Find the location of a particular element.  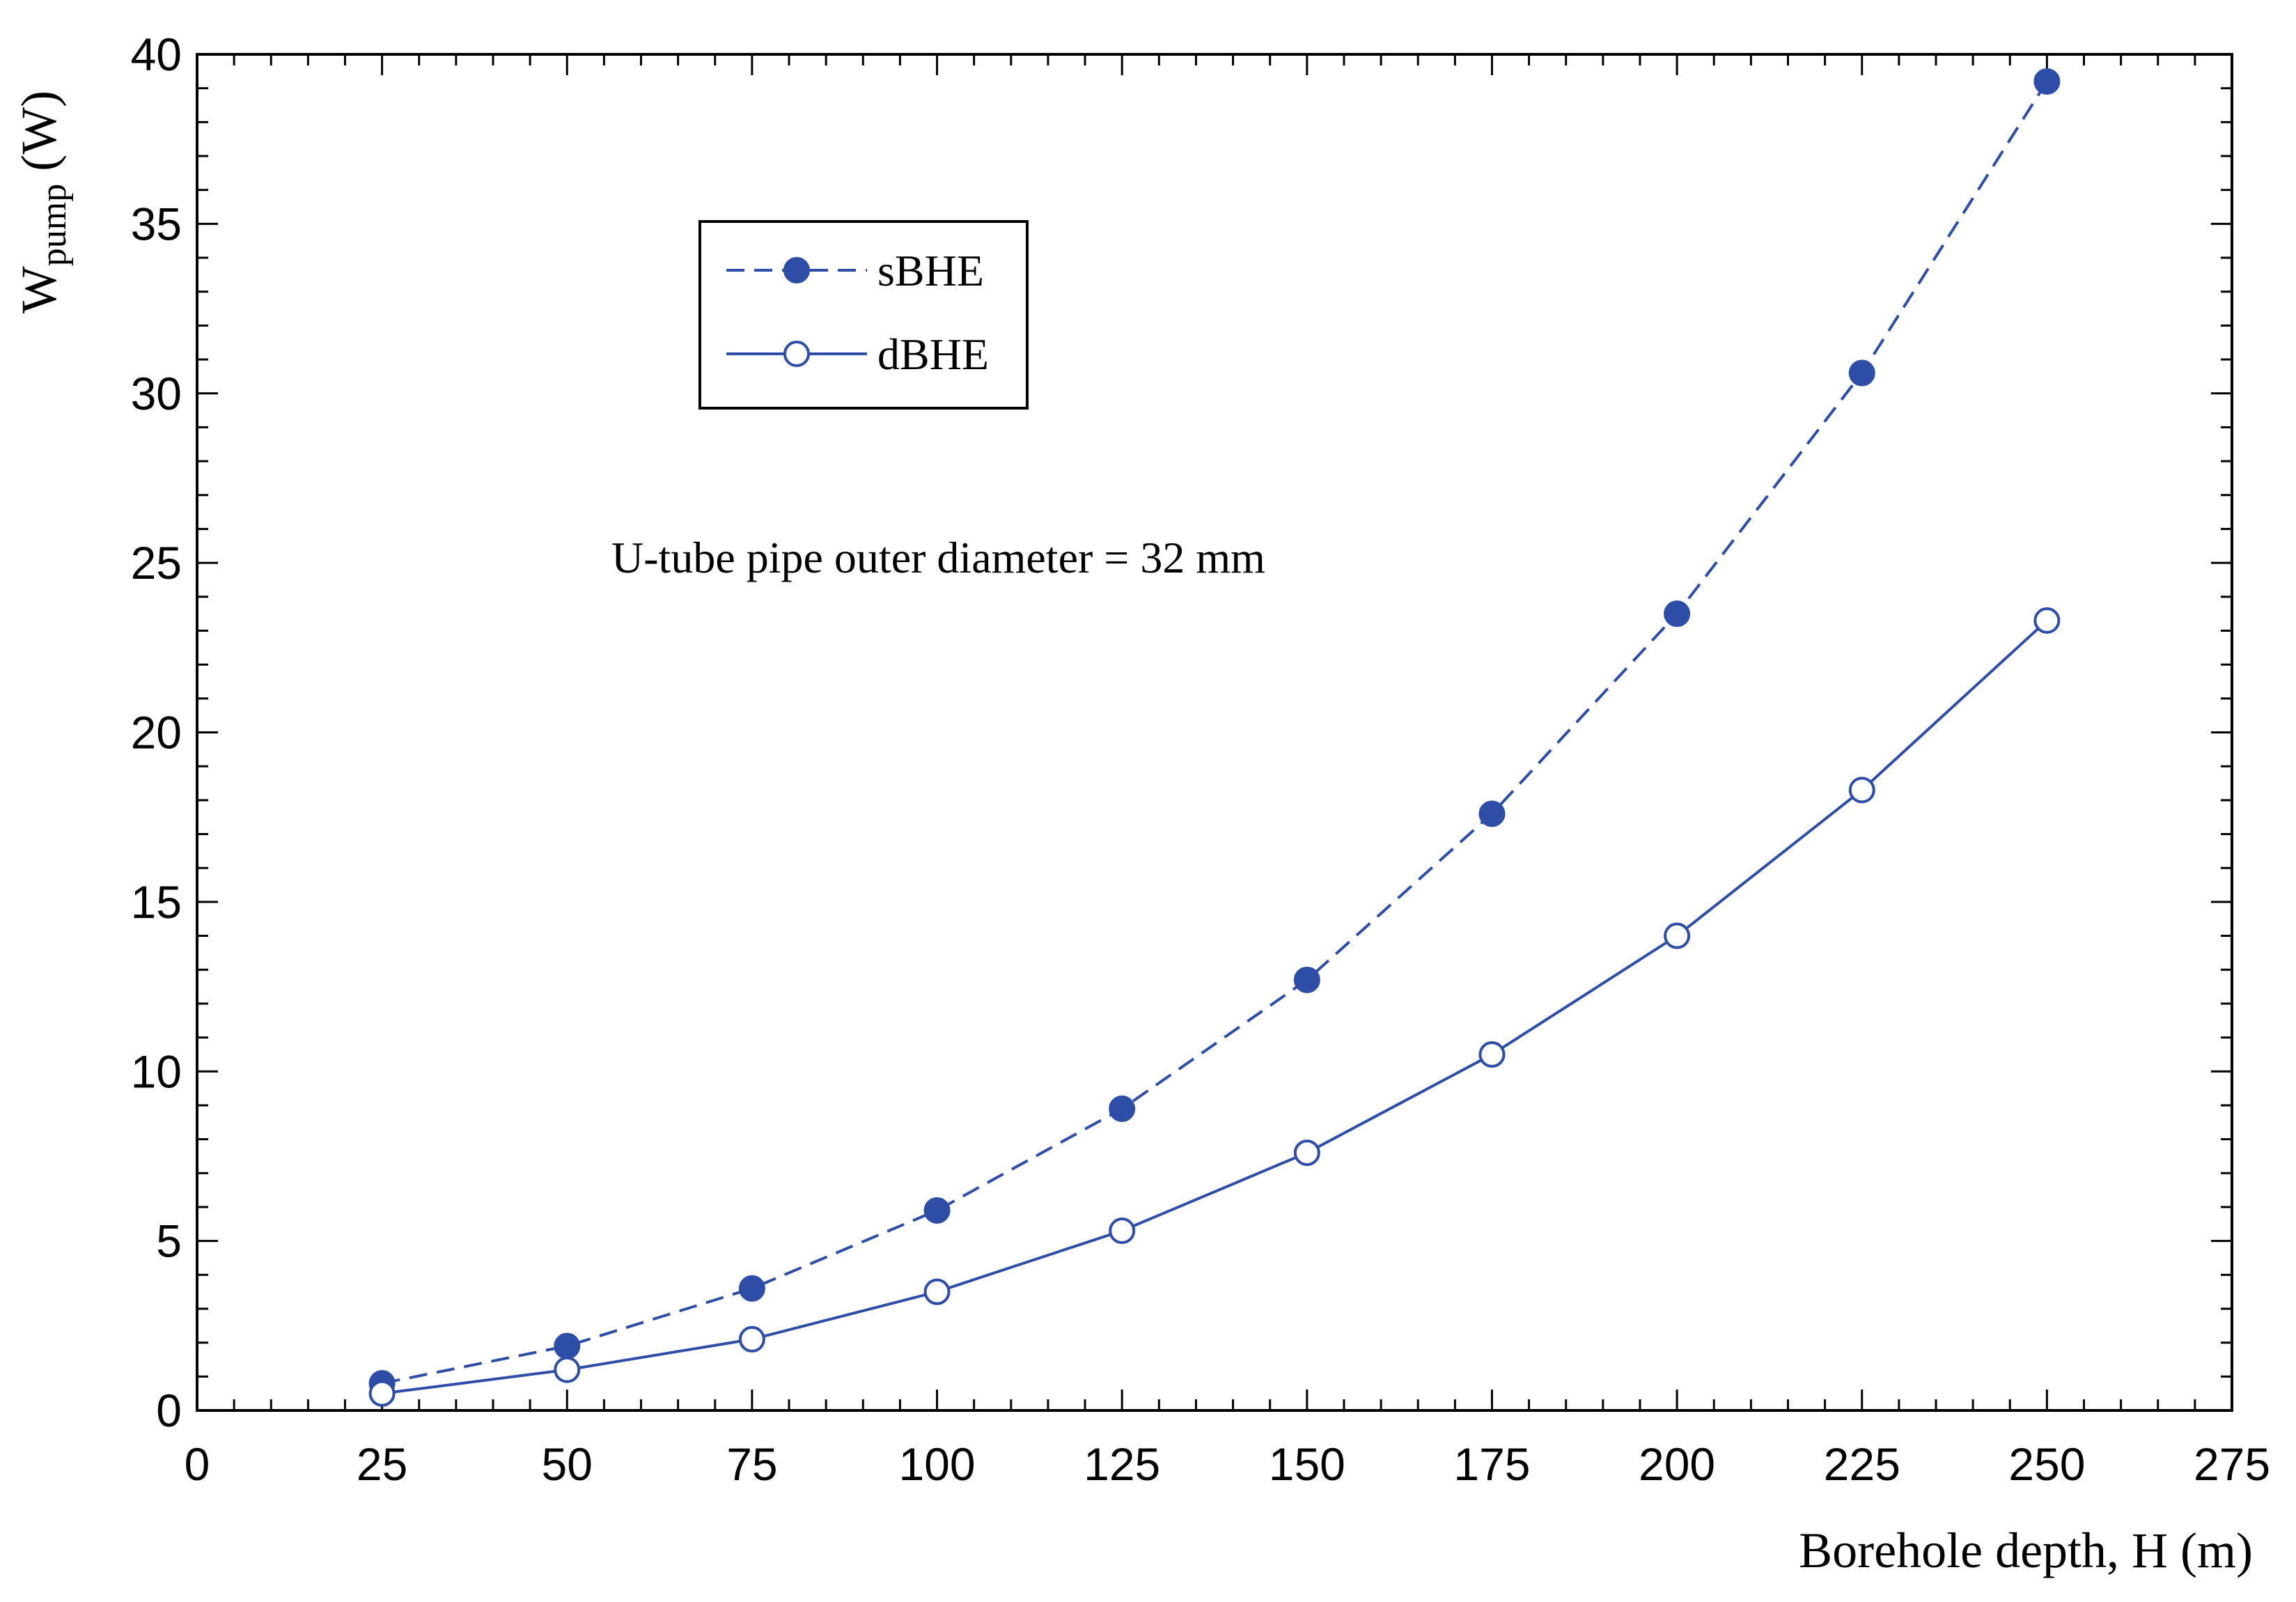

y-tick-label: 35 is located at coordinates (156, 223).